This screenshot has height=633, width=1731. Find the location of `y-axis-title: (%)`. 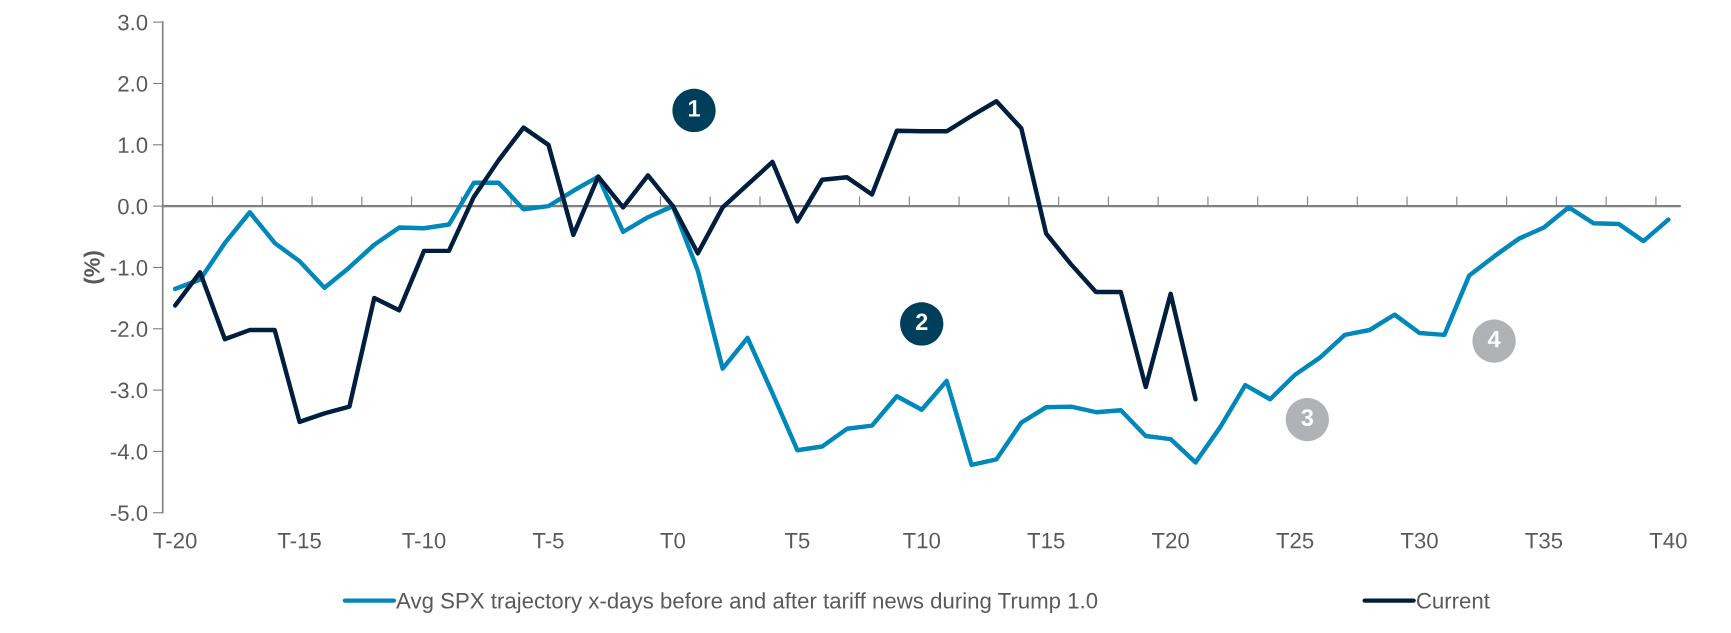

y-axis-title: (%) is located at coordinates (94, 267).